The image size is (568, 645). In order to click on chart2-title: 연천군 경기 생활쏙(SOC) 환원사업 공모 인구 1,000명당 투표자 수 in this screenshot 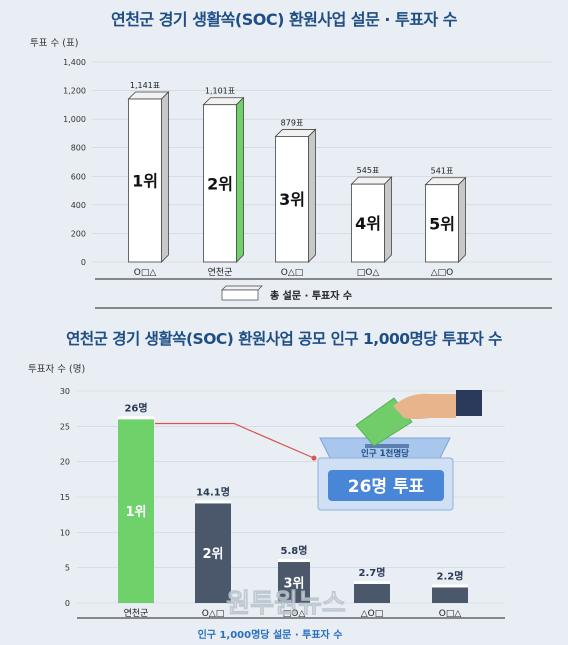, I will do `click(284, 339)`.